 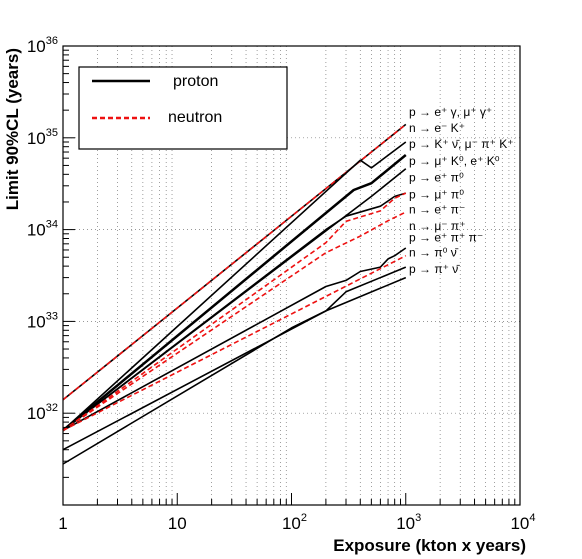 I want to click on y-tick-label: 1035, so click(x=42, y=137).